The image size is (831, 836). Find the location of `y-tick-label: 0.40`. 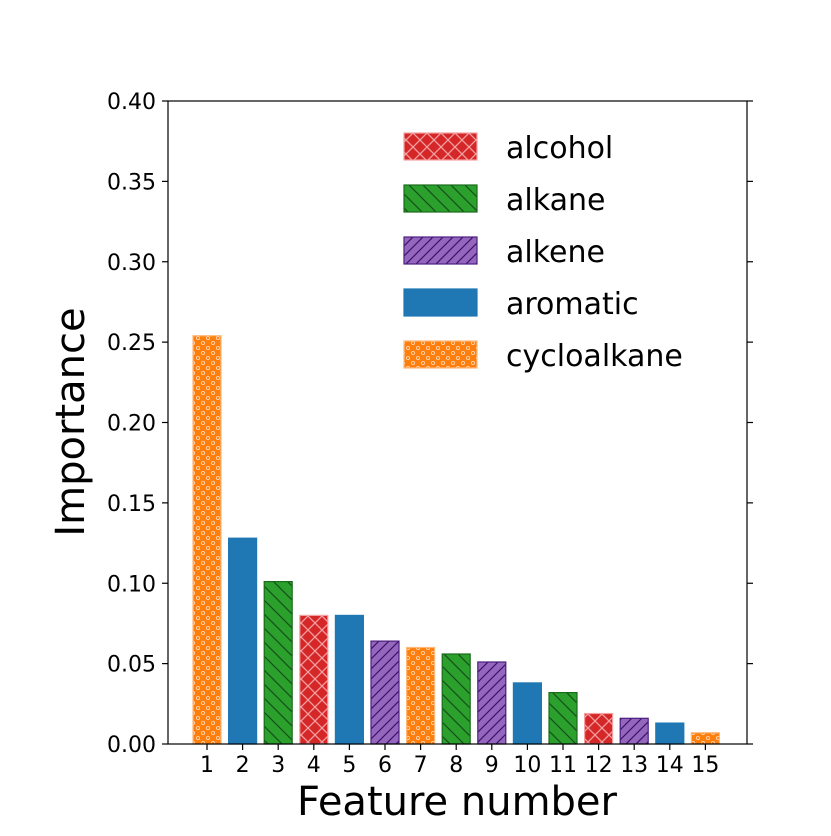

y-tick-label: 0.40 is located at coordinates (131, 102).